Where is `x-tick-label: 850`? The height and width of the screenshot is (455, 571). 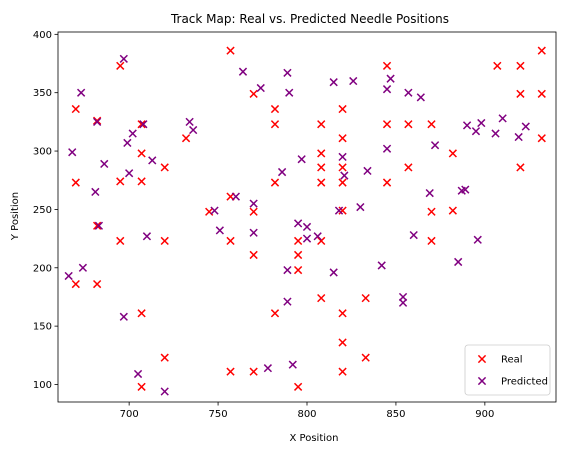
x-tick-label: 850 is located at coordinates (395, 414).